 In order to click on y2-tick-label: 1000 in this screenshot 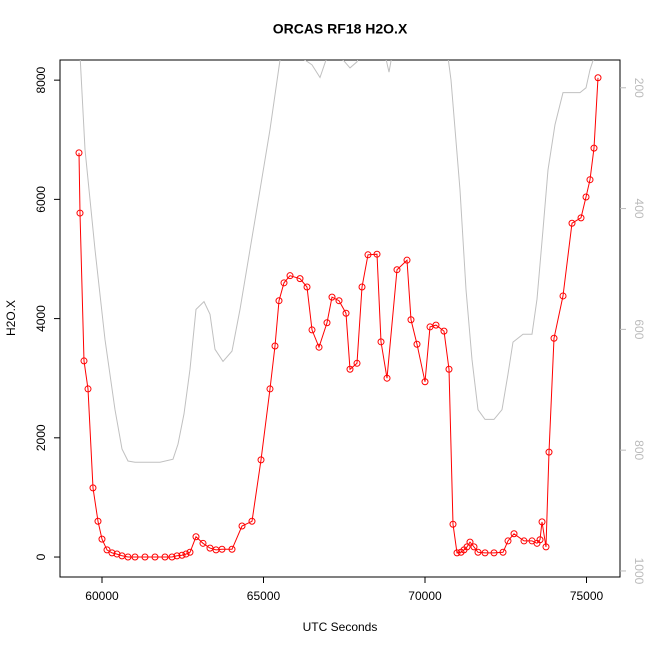, I will do `click(639, 571)`.